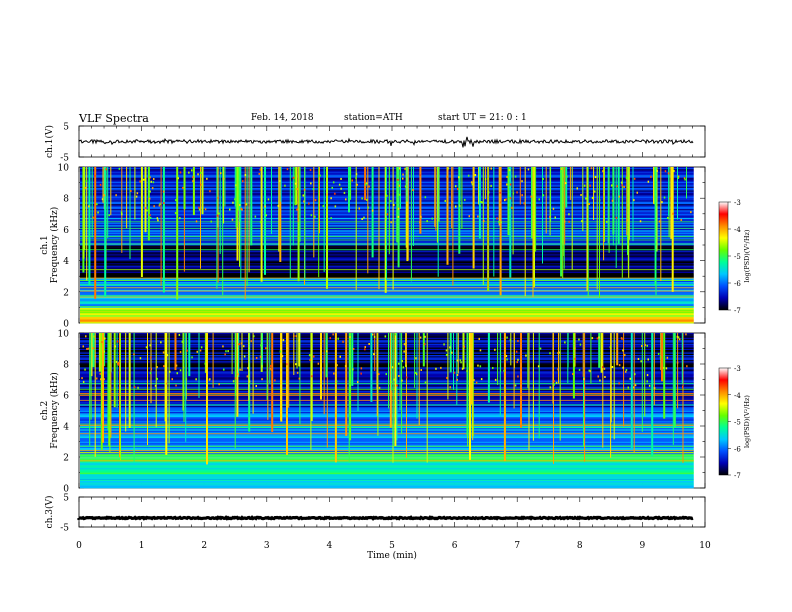 This screenshot has width=792, height=612. What do you see at coordinates (482, 118) in the screenshot?
I see `start-time-label: start UT = 21: 0 : 1` at bounding box center [482, 118].